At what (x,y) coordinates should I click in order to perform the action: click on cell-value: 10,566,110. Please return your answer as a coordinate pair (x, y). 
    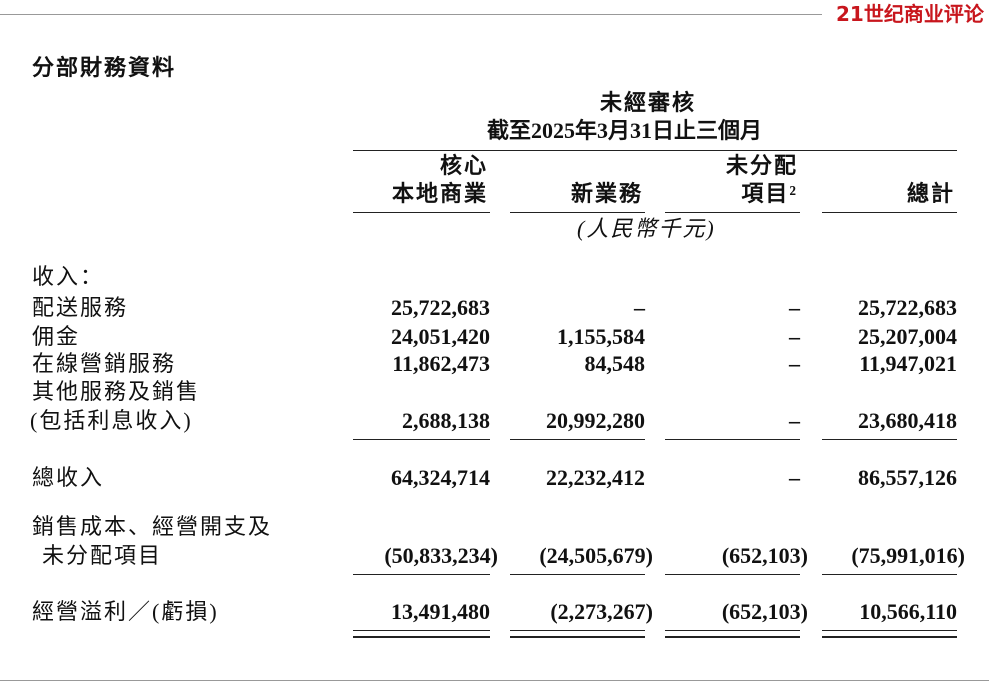
    Looking at the image, I should click on (908, 611).